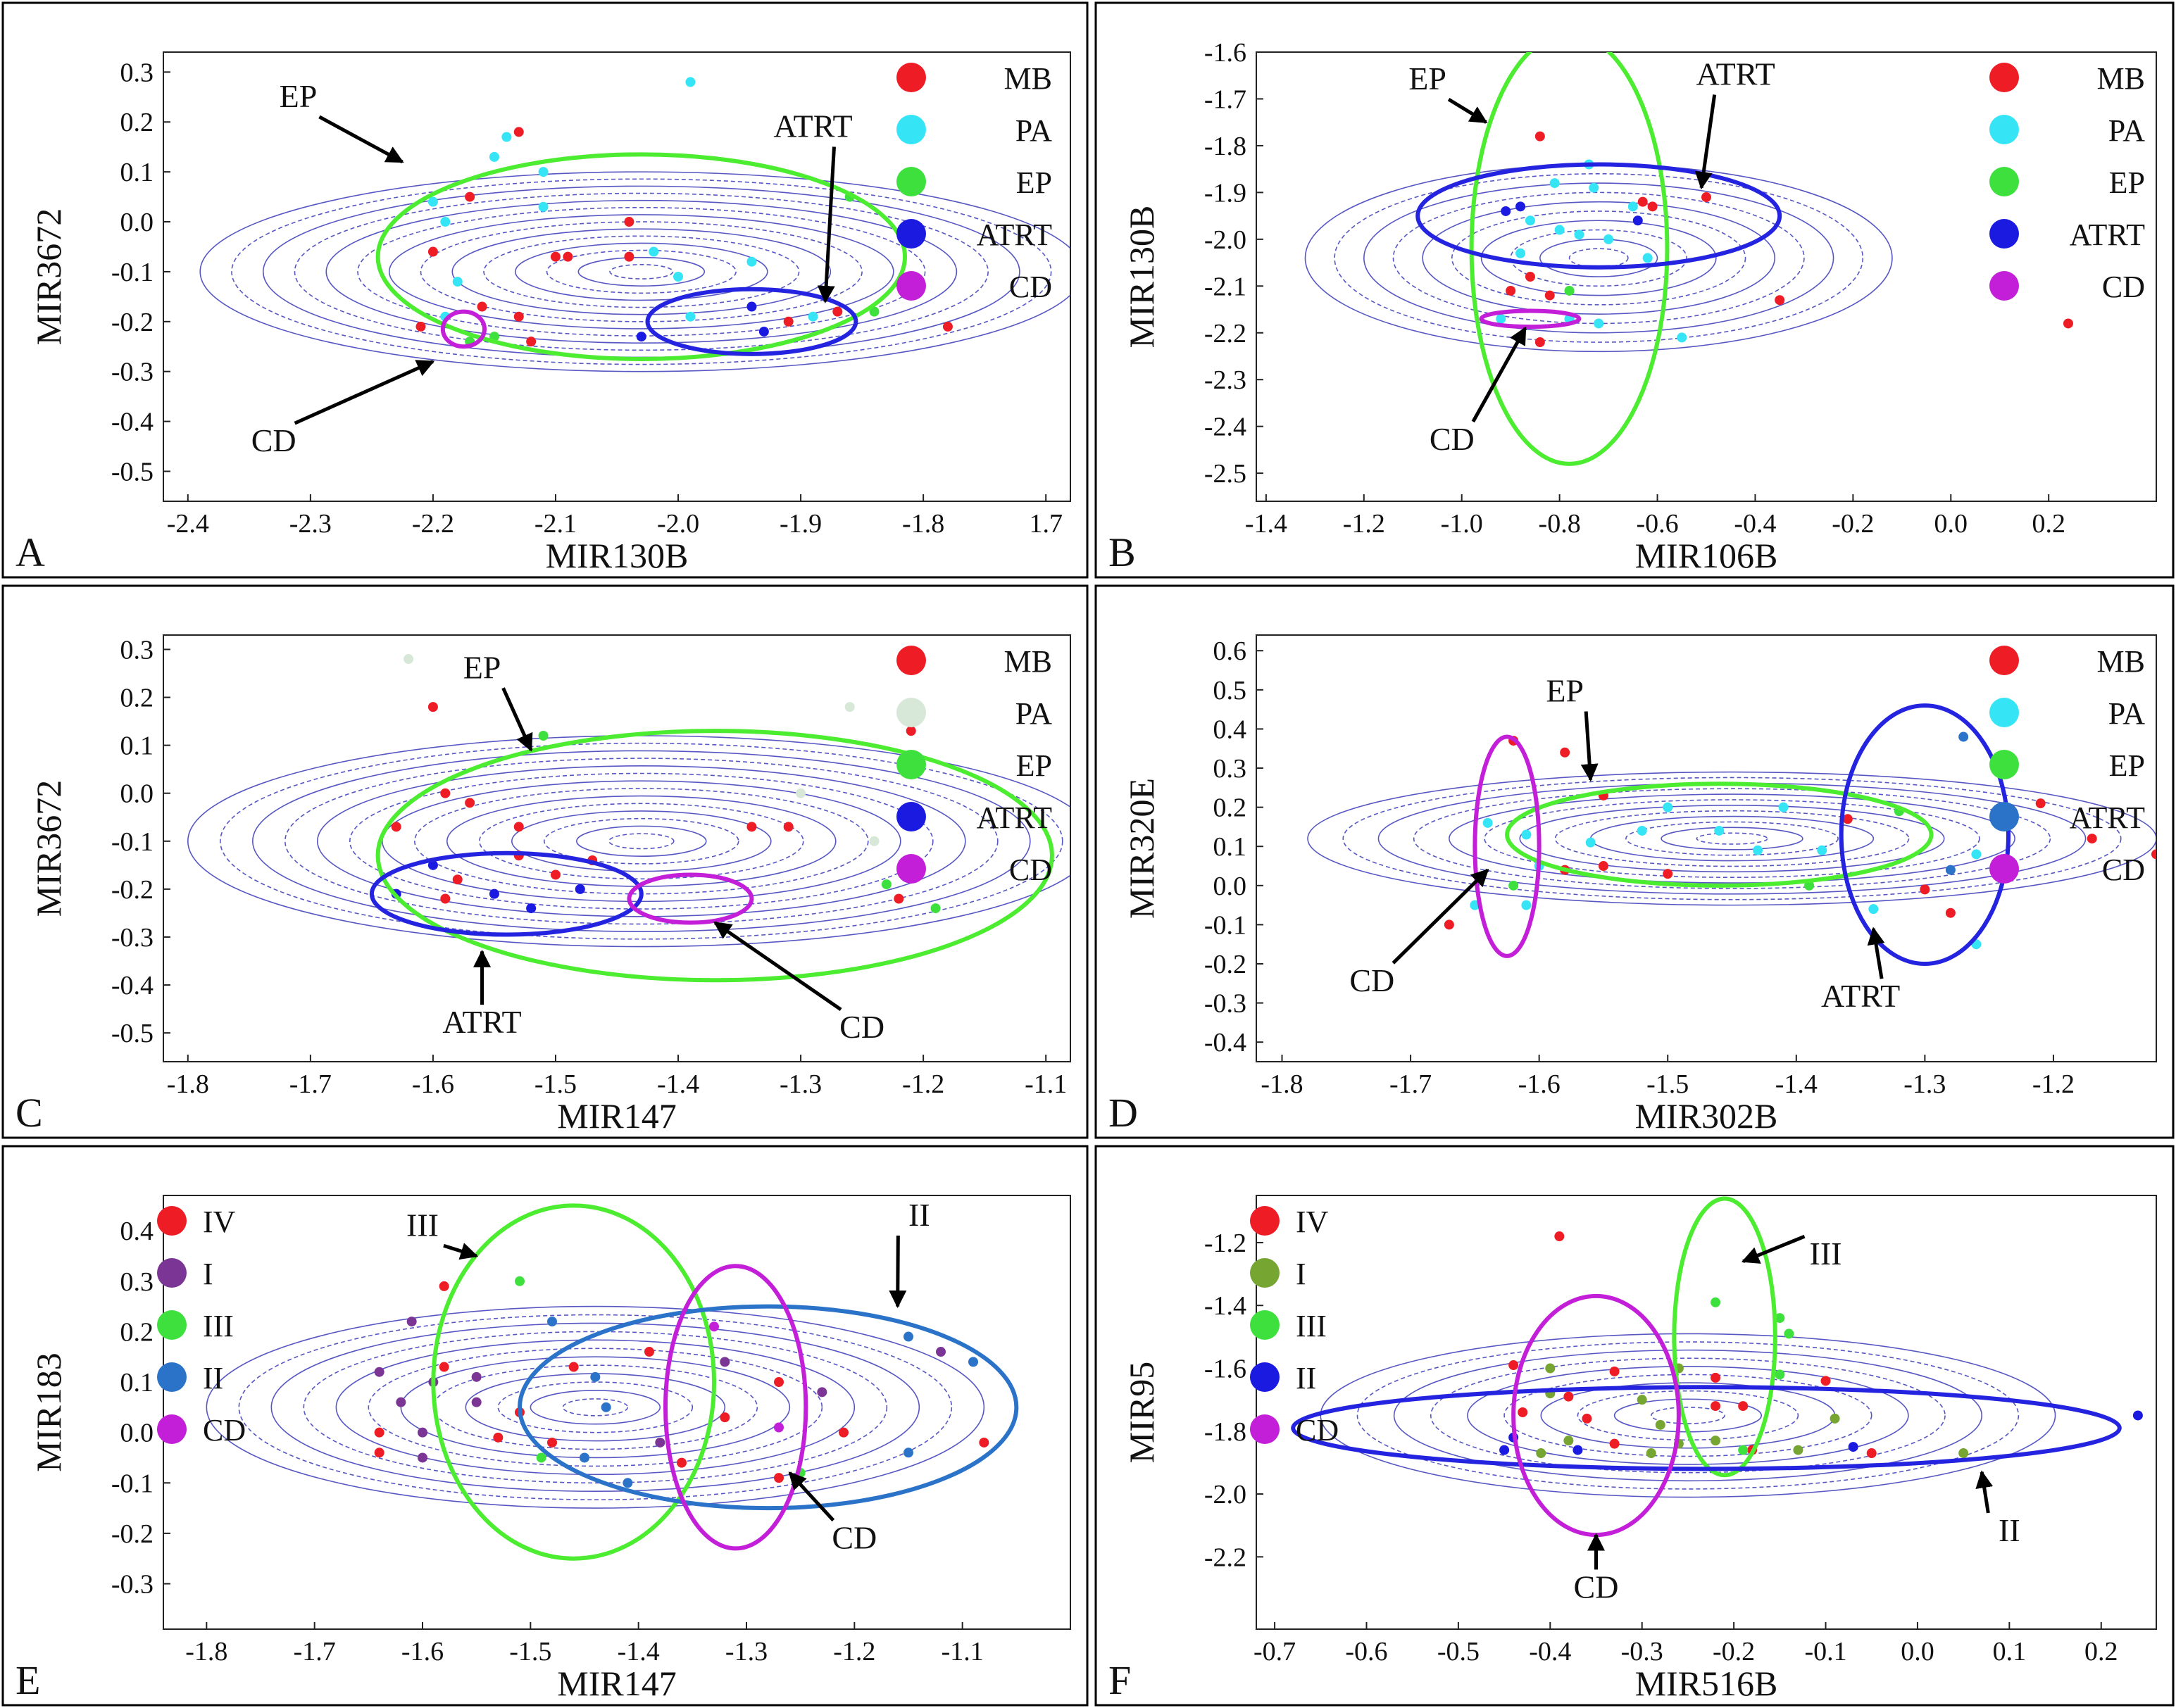  What do you see at coordinates (1458, 1651) in the screenshot?
I see `x-tick-label: -0.5` at bounding box center [1458, 1651].